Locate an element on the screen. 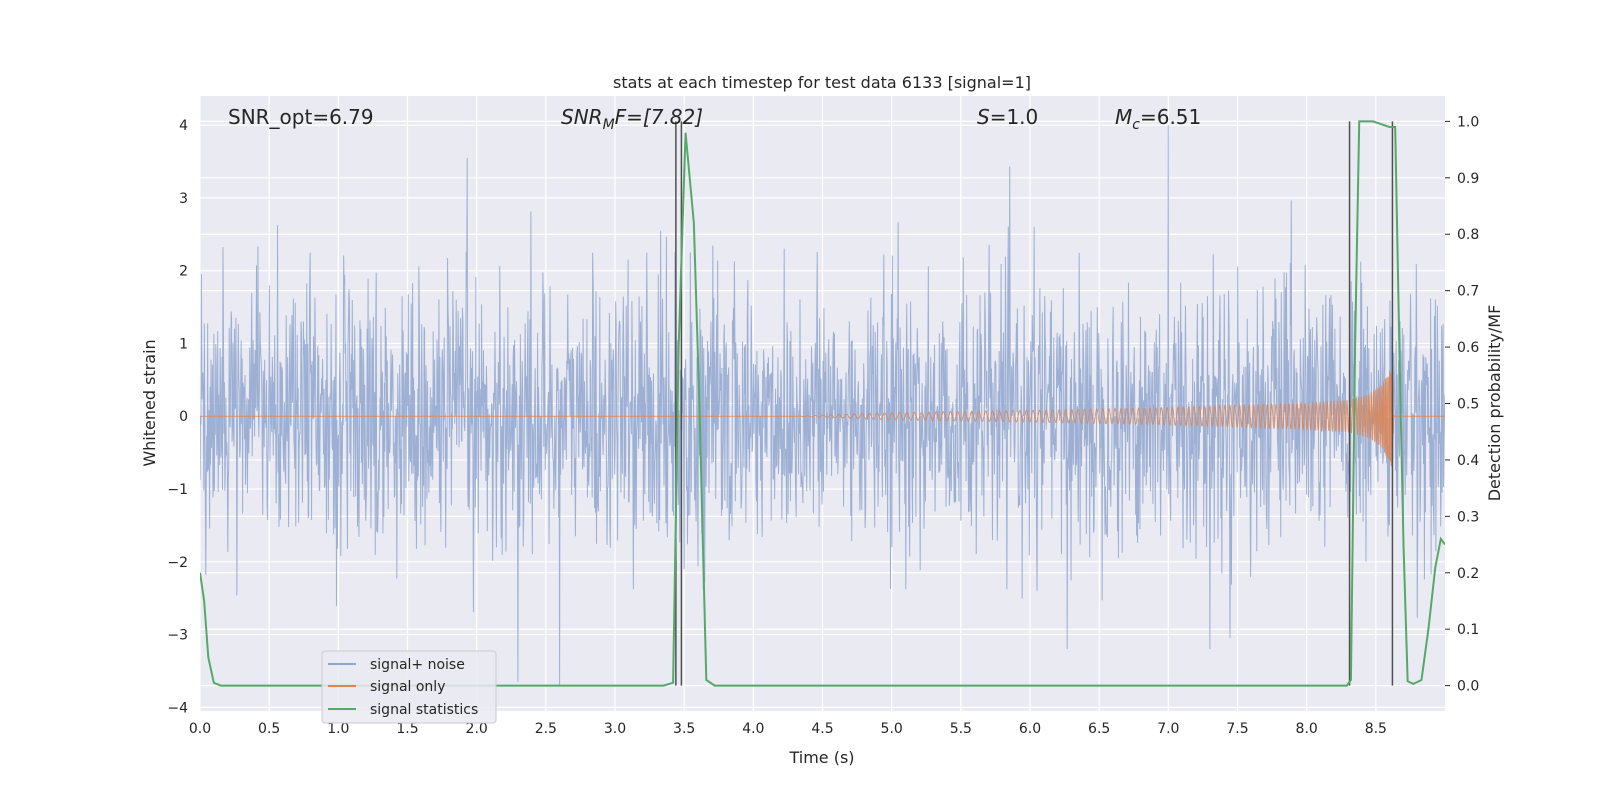 This screenshot has height=800, width=1600. x-tick-label: 3.5 is located at coordinates (684, 729).